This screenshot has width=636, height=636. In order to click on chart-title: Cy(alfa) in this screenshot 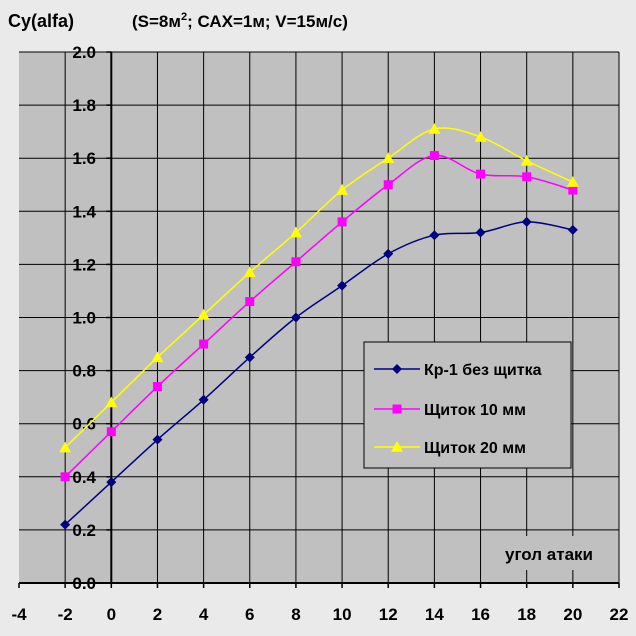, I will do `click(41, 21)`.